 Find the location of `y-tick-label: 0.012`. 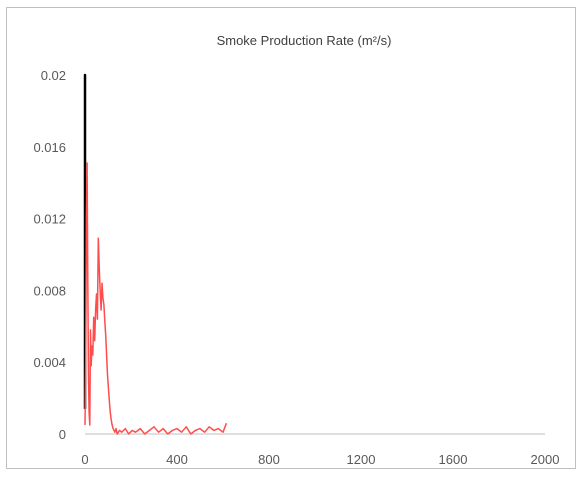

y-tick-label: 0.012 is located at coordinates (49, 219).